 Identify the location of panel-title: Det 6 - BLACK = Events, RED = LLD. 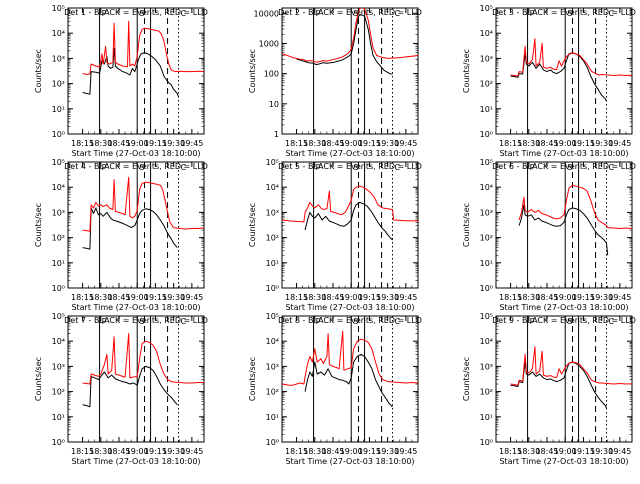
(564, 166).